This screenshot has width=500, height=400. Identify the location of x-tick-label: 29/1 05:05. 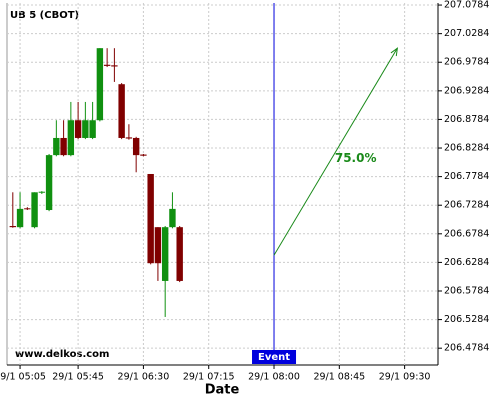
(23, 377).